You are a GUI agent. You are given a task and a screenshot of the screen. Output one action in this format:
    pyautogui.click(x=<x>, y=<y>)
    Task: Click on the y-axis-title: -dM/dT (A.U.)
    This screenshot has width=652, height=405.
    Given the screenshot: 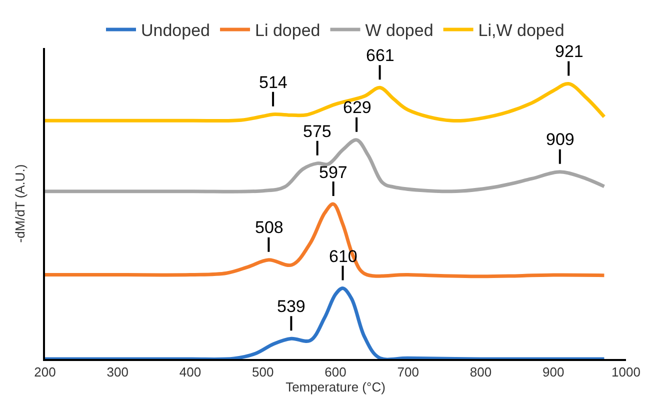 What is the action you would take?
    pyautogui.click(x=20, y=203)
    